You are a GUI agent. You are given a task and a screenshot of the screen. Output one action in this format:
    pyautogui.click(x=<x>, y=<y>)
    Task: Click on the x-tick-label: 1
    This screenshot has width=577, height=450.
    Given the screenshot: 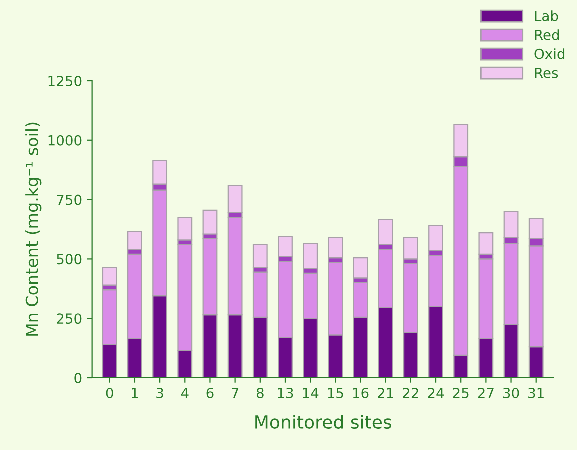 What is the action you would take?
    pyautogui.click(x=135, y=393)
    